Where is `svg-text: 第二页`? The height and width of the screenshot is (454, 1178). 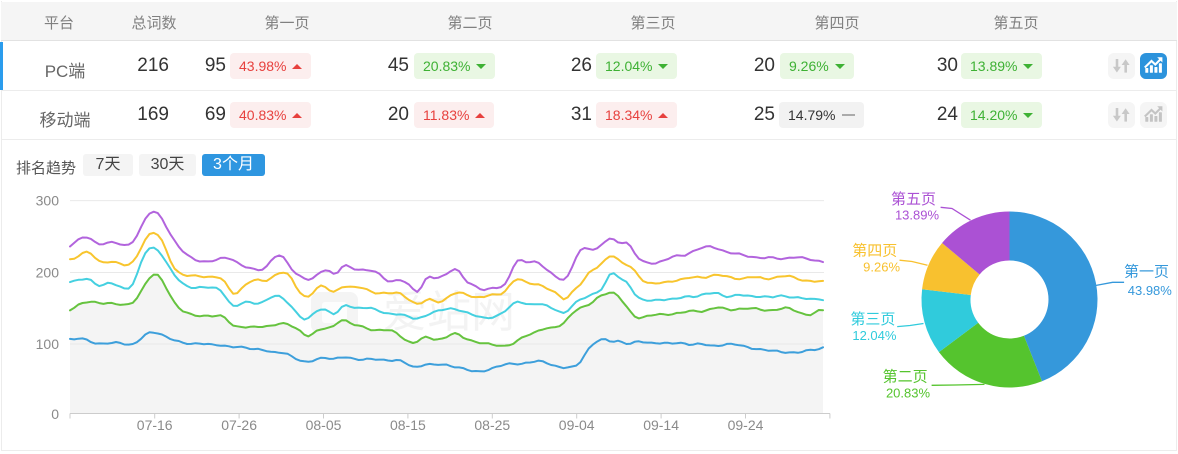 svg-text: 第二页 is located at coordinates (905, 377).